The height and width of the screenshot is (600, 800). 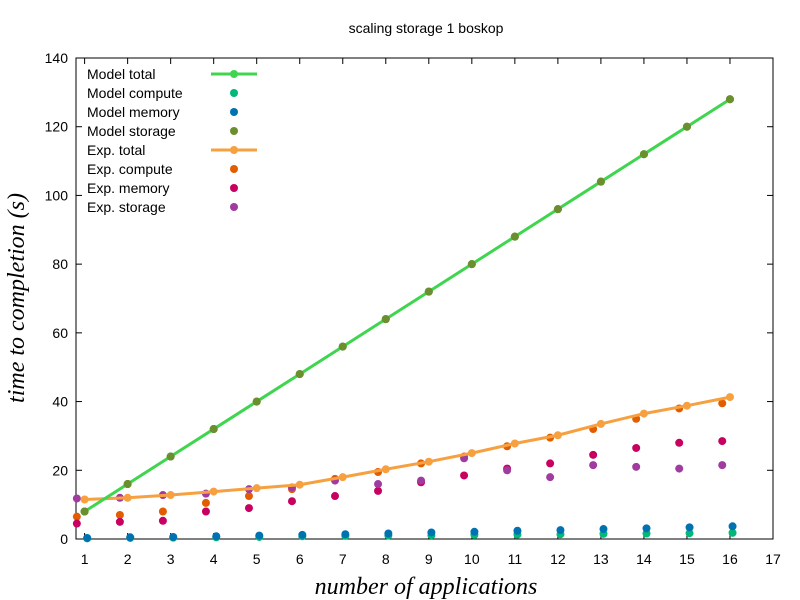 I want to click on legend-label: Model total, so click(x=121, y=74).